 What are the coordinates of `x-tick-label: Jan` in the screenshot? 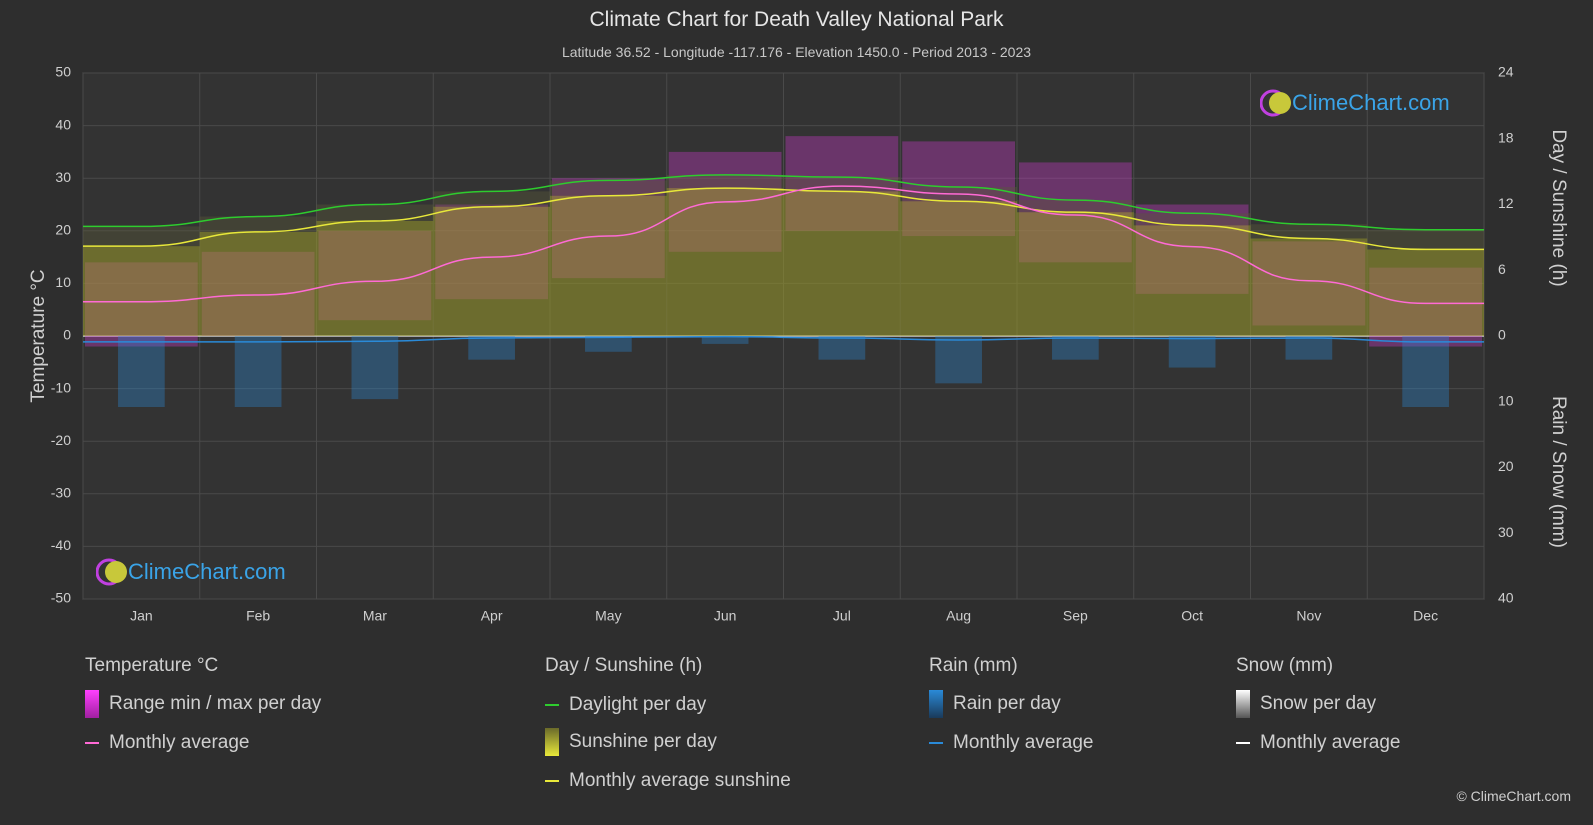 It's located at (141, 616).